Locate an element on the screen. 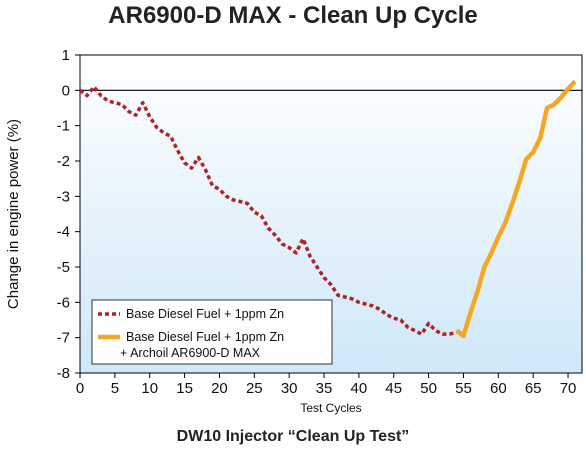  x-tick-label: 65 is located at coordinates (533, 388).